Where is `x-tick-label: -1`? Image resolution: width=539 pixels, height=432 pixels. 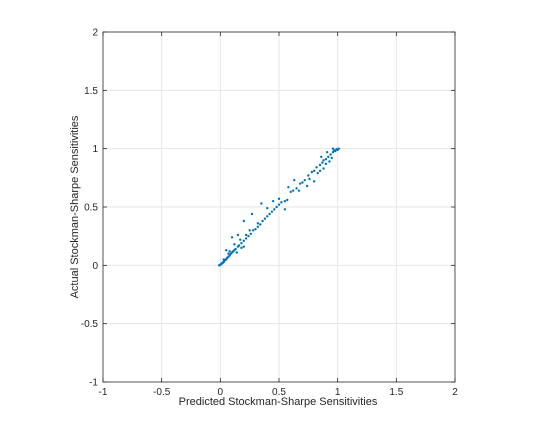
x-tick-label: -1 is located at coordinates (103, 392).